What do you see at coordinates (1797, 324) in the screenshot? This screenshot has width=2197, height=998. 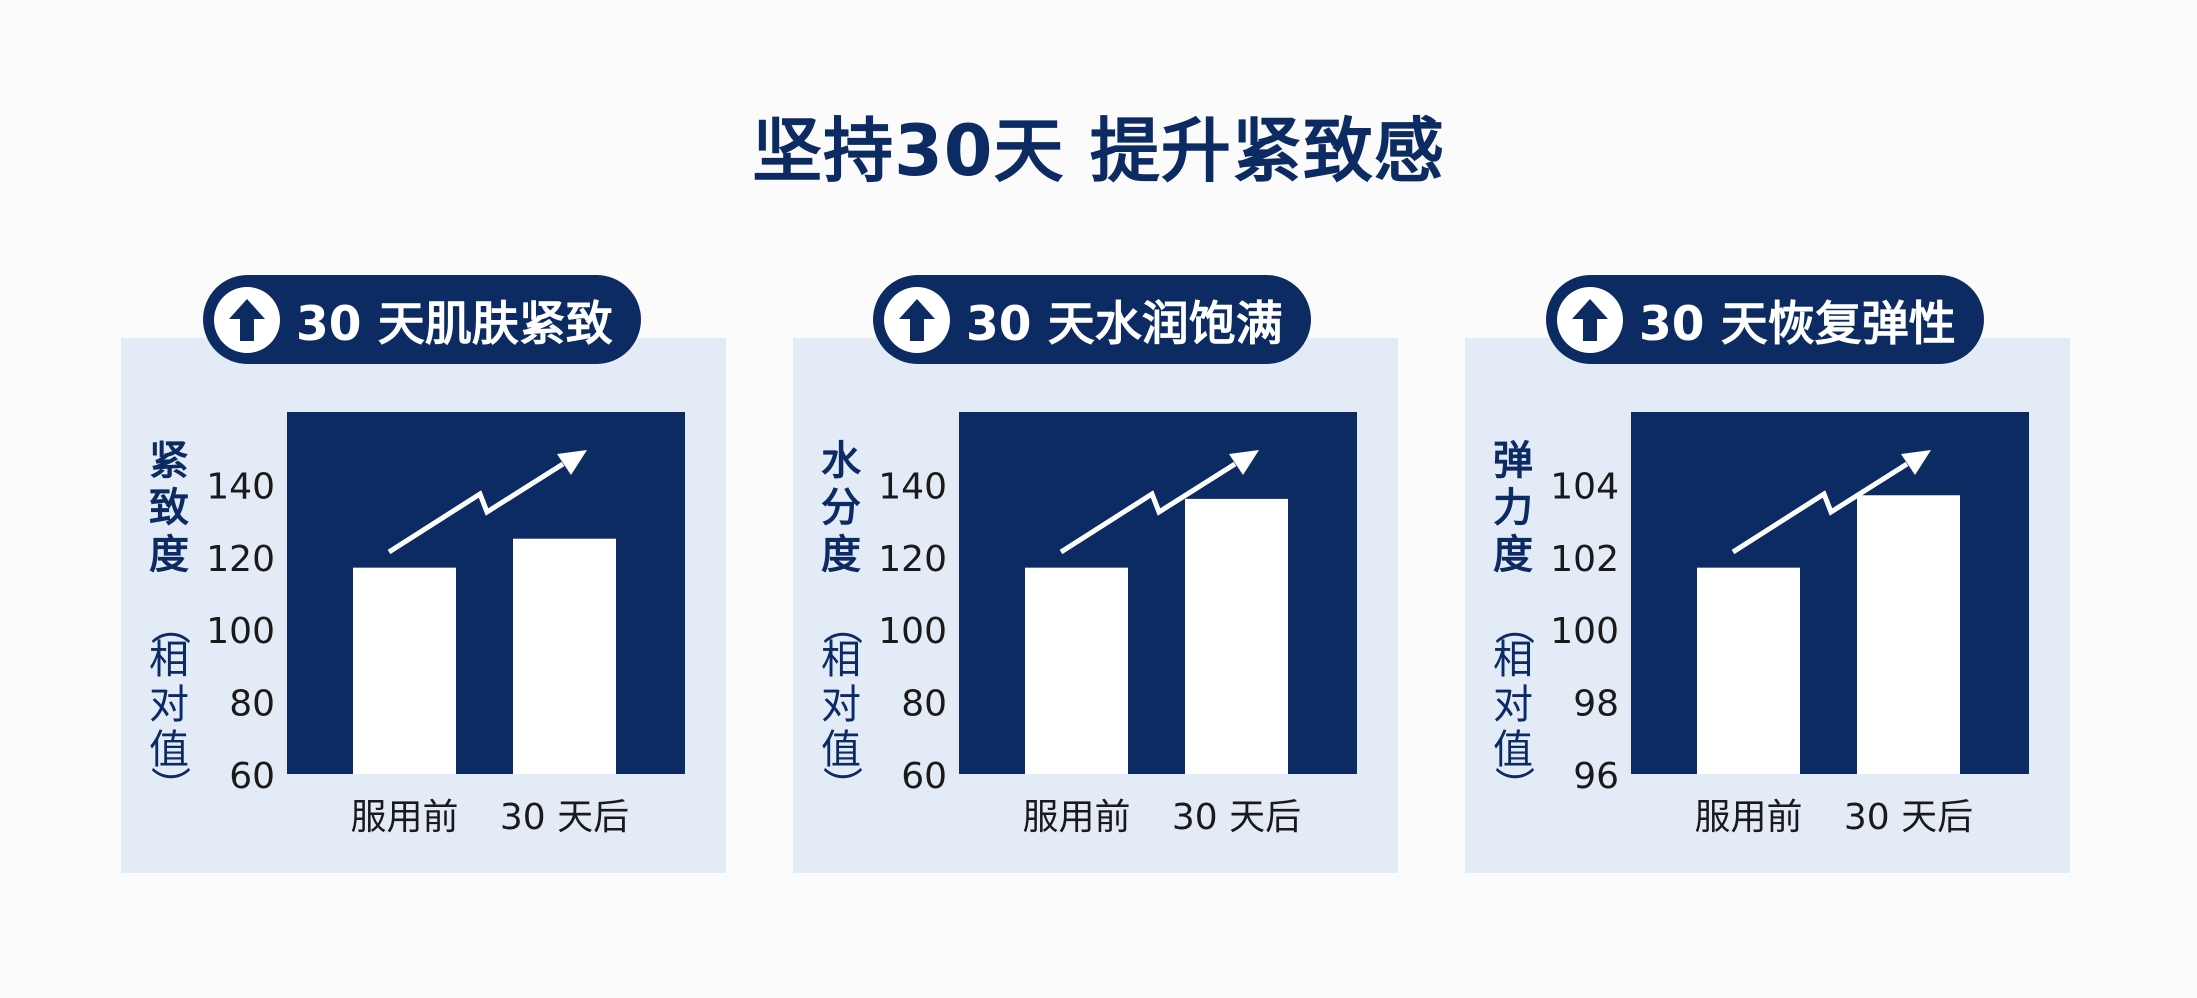 I see `badge-label: 30 天恢复弹性` at bounding box center [1797, 324].